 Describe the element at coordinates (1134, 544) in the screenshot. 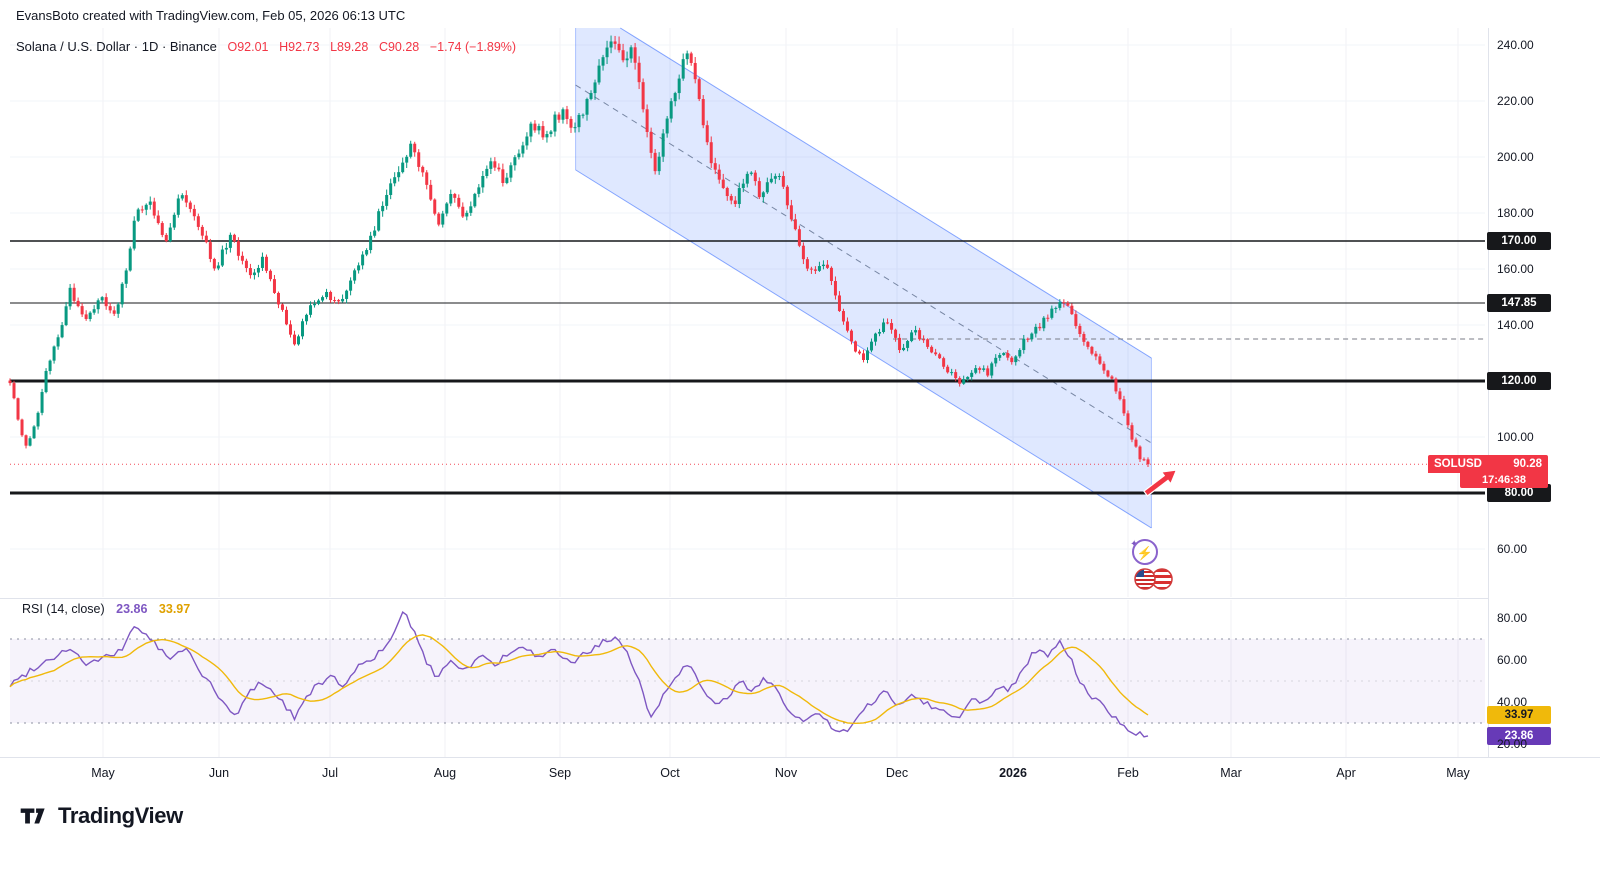

I see `sparkle-icon: ✦` at that location.